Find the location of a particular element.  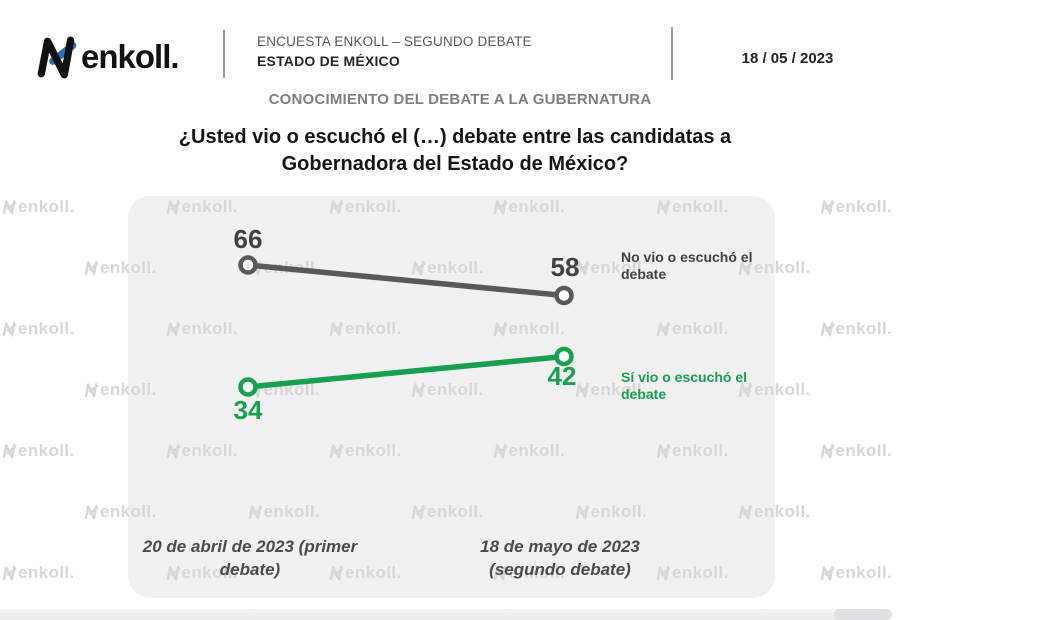

value-label-no-first: 66 is located at coordinates (248, 239).